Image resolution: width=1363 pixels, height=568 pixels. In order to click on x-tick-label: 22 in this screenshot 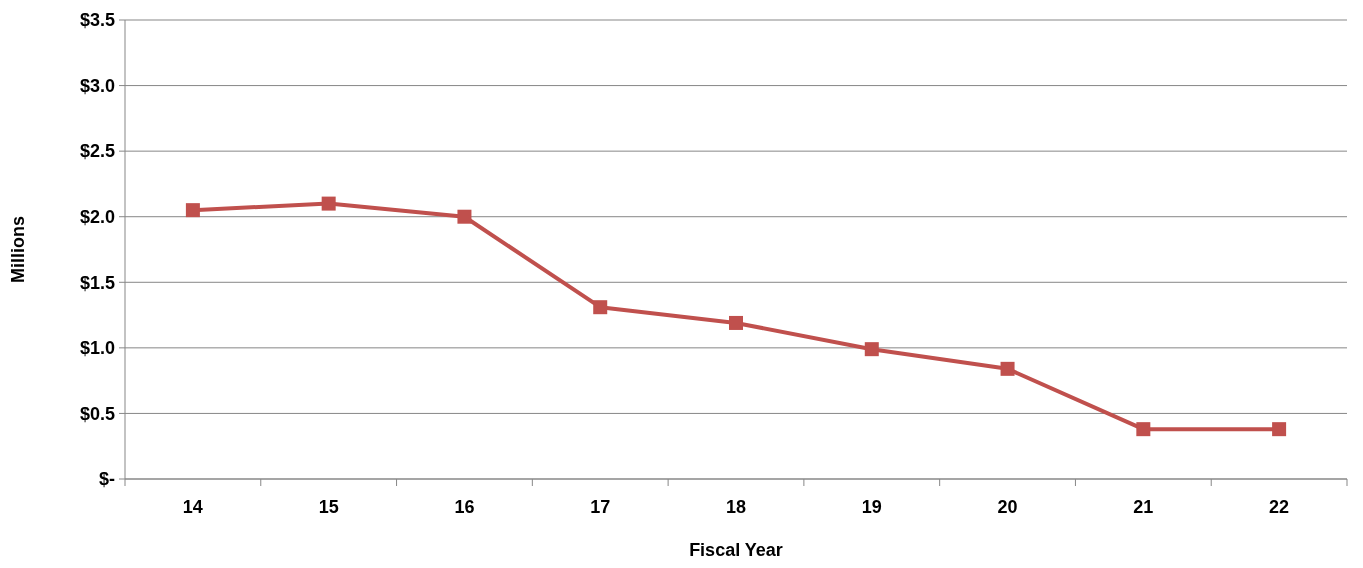, I will do `click(1279, 507)`.